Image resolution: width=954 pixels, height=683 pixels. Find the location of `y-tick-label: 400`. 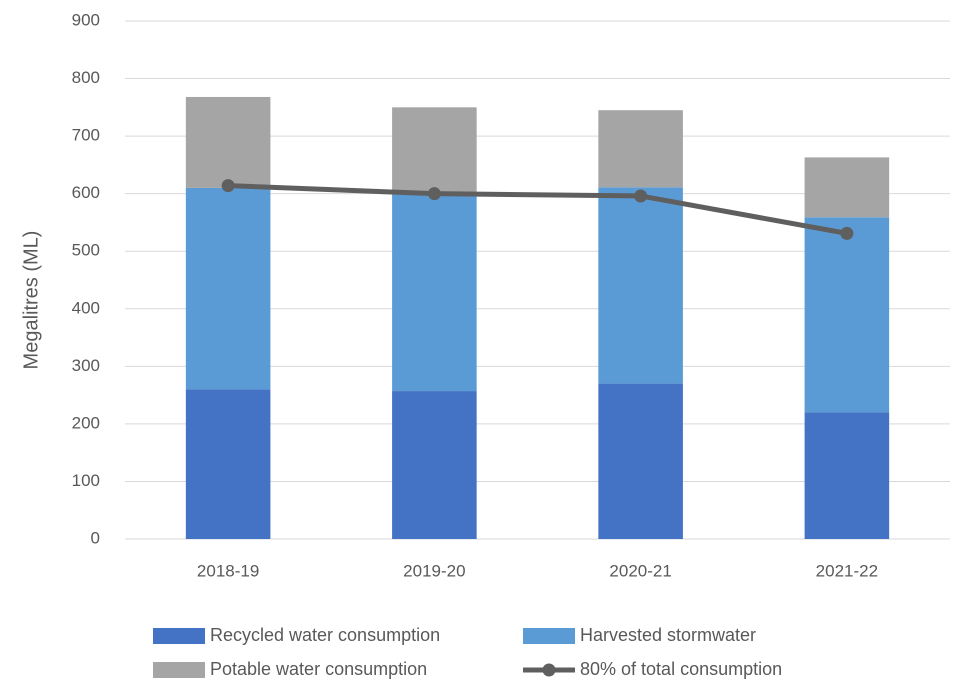

y-tick-label: 400 is located at coordinates (86, 307).